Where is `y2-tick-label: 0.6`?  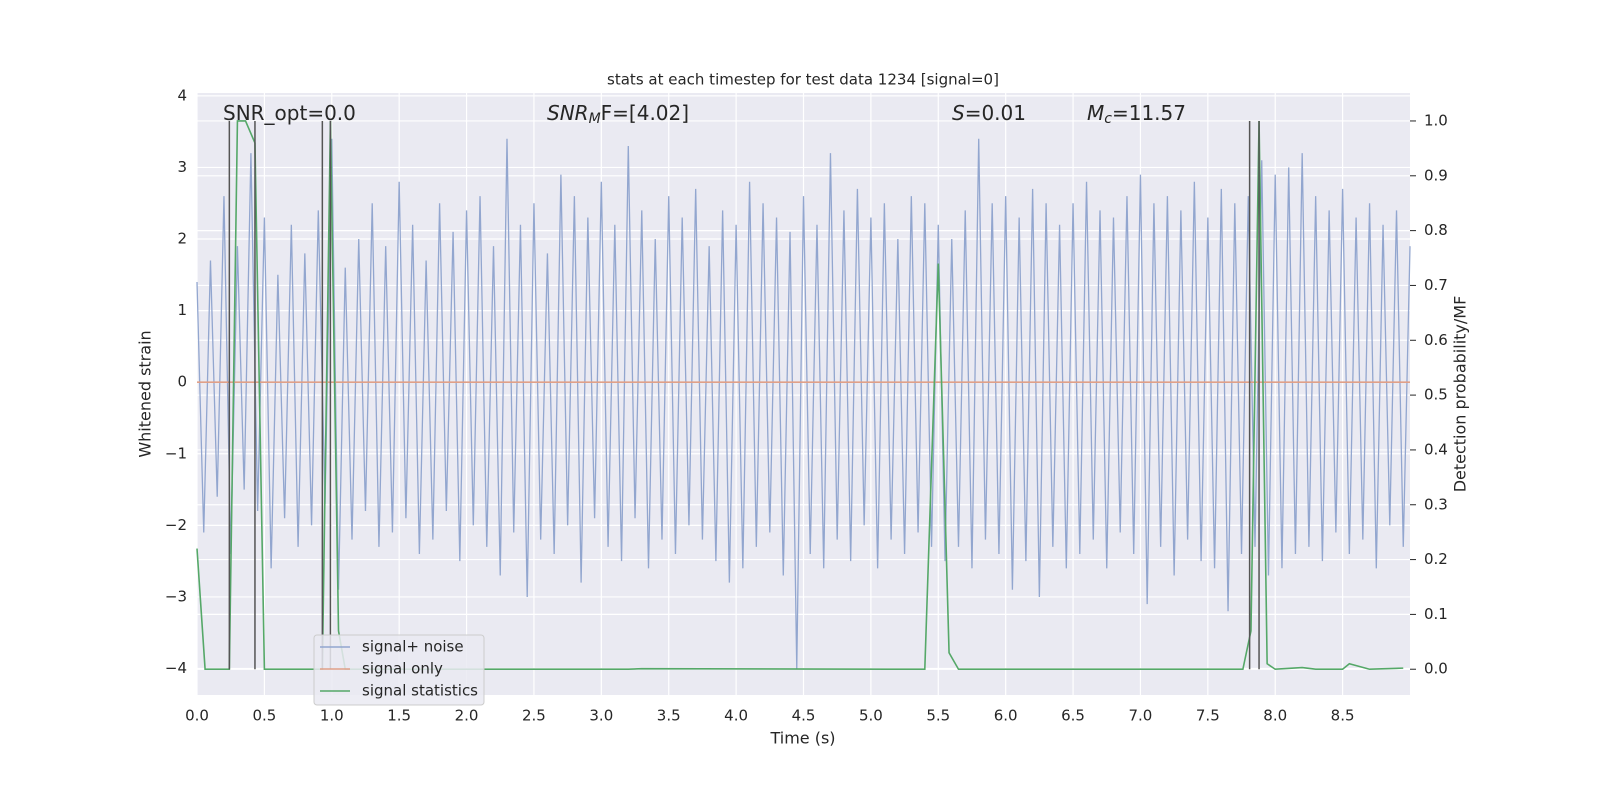
y2-tick-label: 0.6 is located at coordinates (1436, 340).